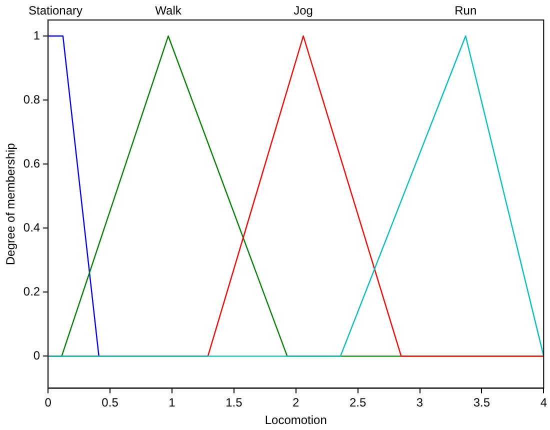 Image resolution: width=550 pixels, height=430 pixels. What do you see at coordinates (31, 163) in the screenshot?
I see `y-tick-label: 0.6` at bounding box center [31, 163].